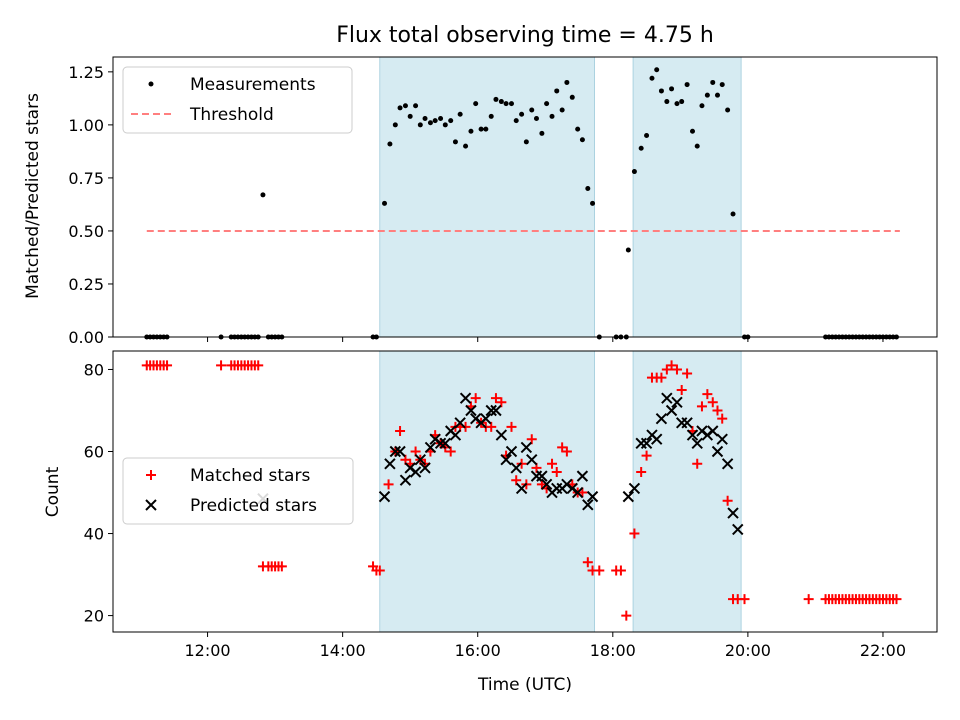 This screenshot has height=720, width=960. I want to click on y-tick-label: 0.50, so click(86, 231).